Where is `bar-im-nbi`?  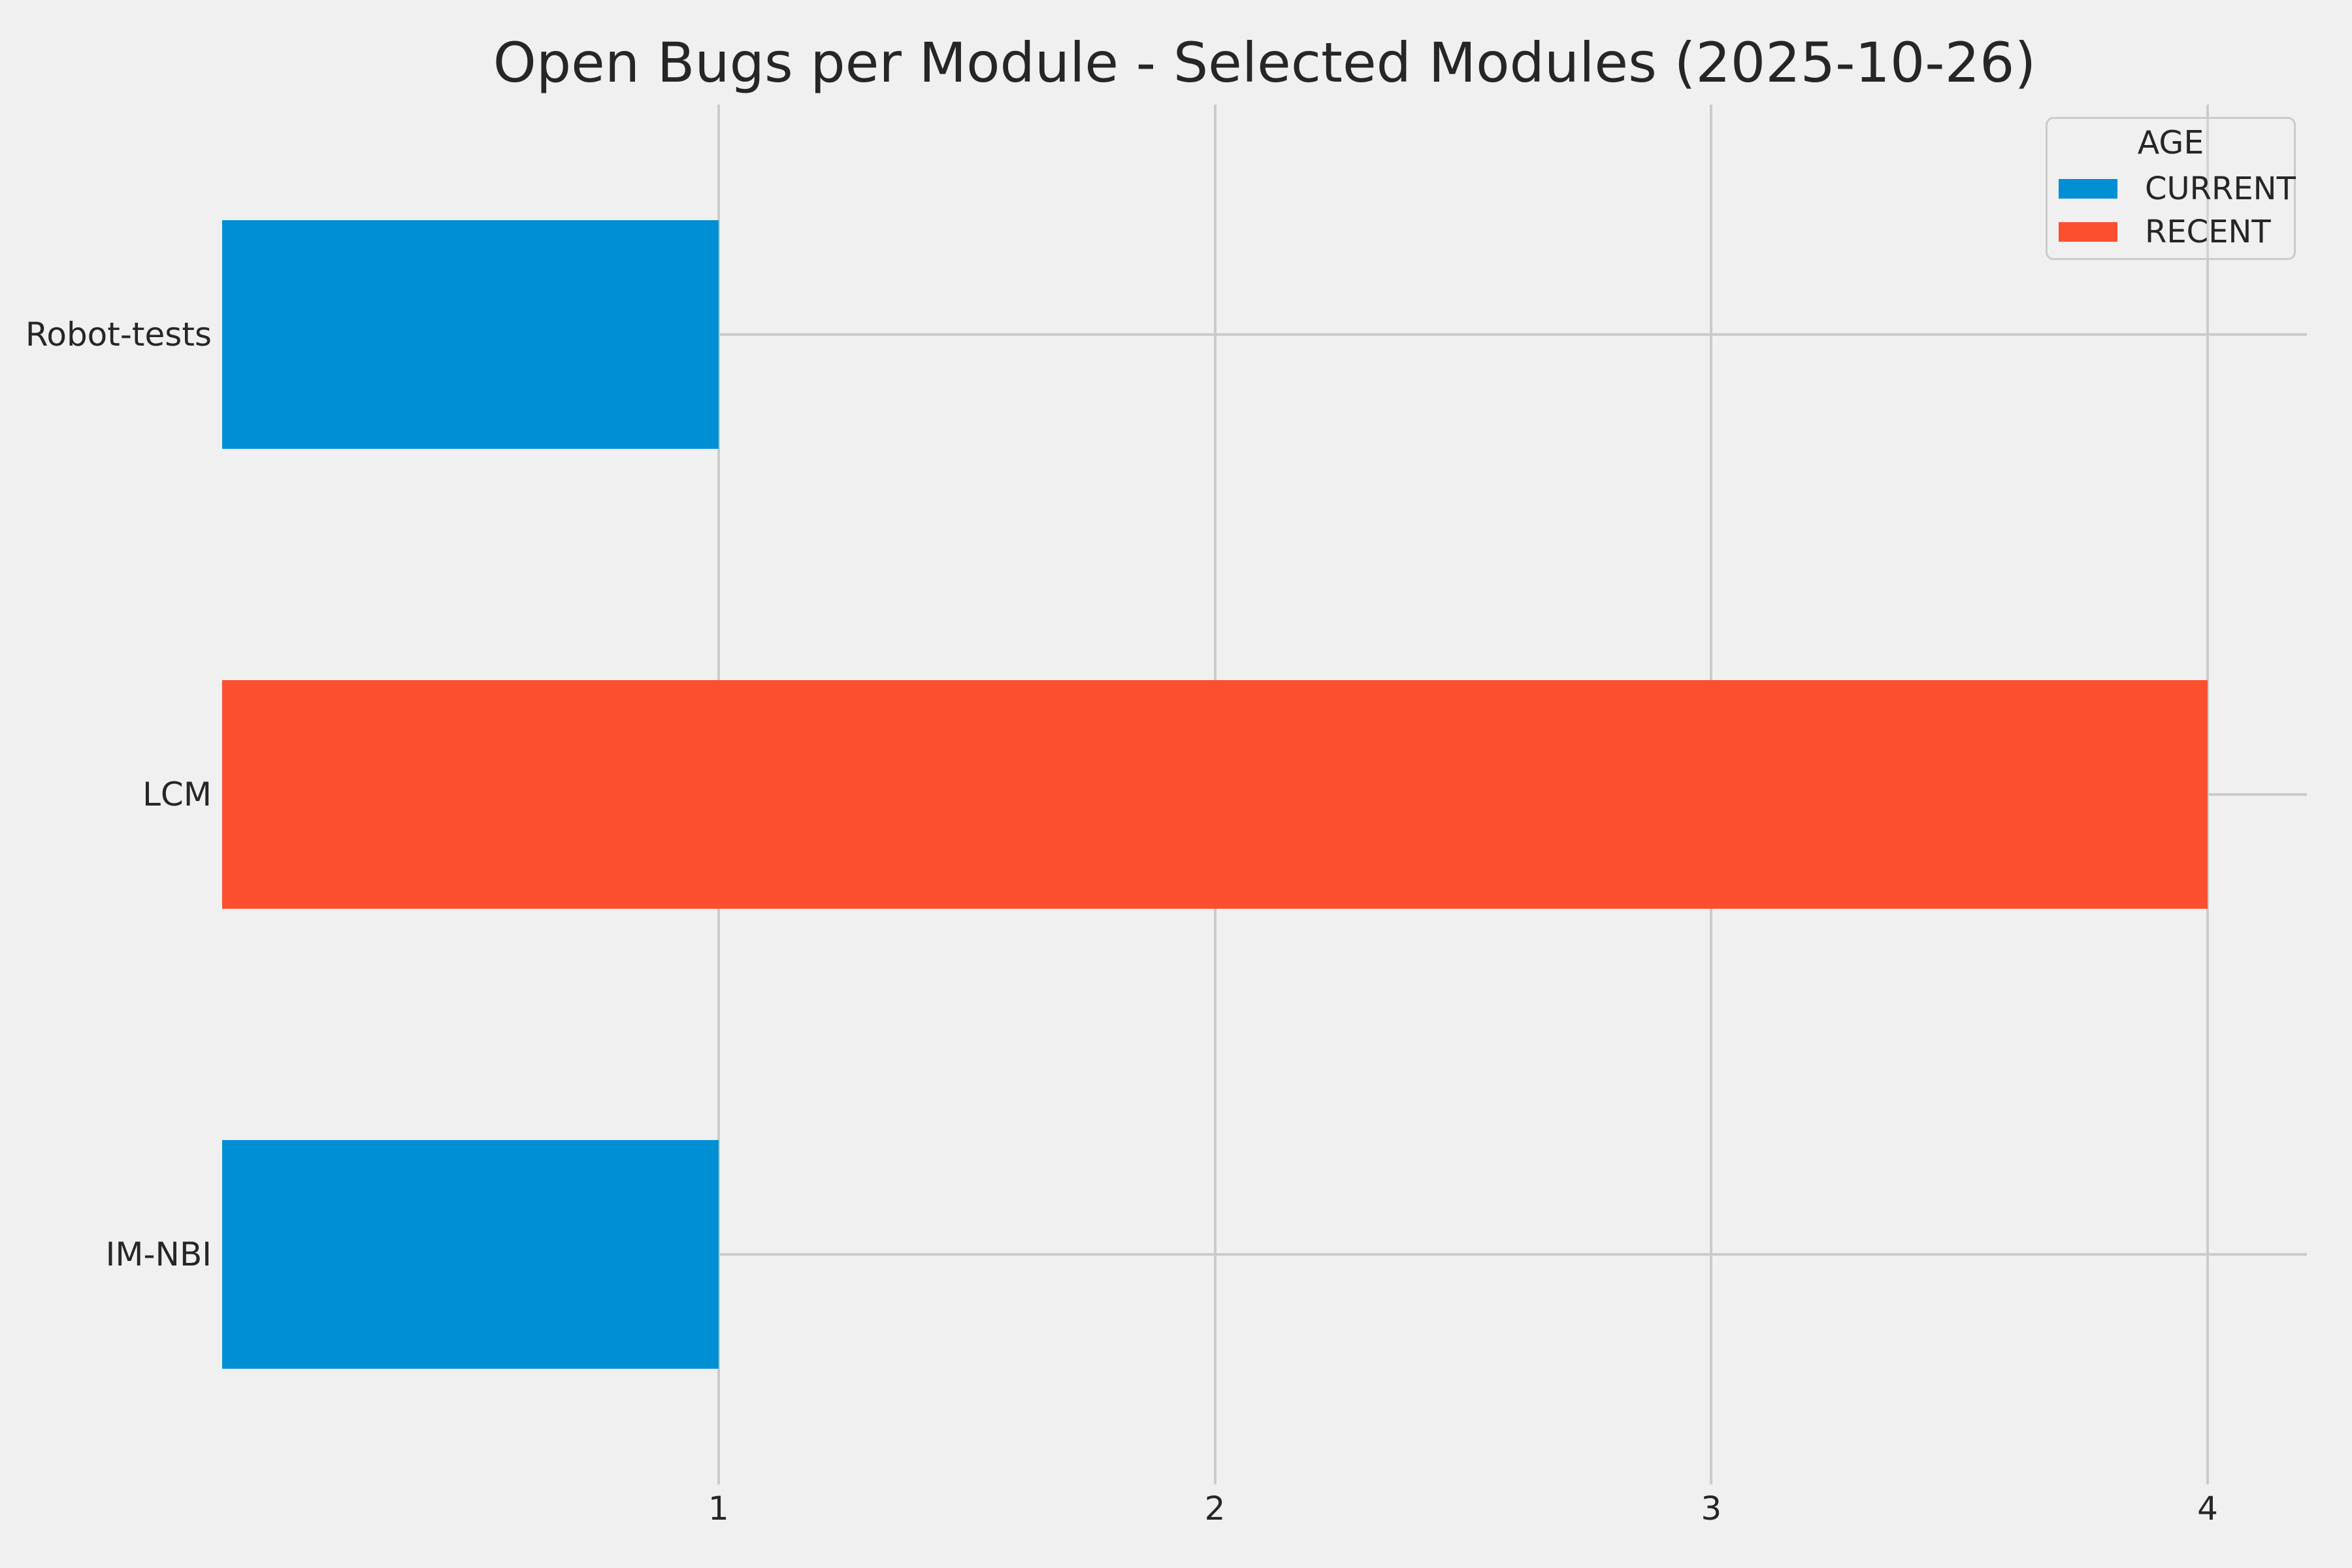
bar-im-nbi is located at coordinates (470, 1254).